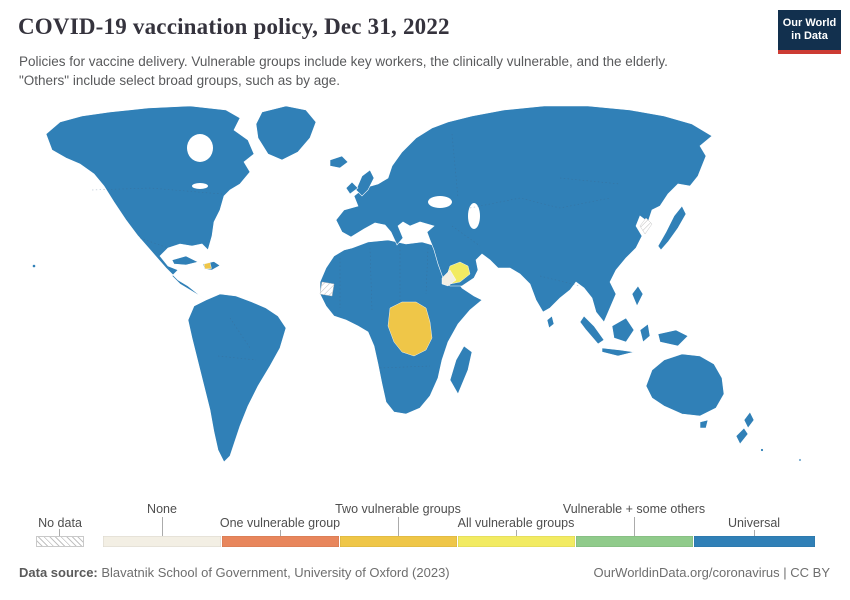  Describe the element at coordinates (754, 523) in the screenshot. I see `legend-label-universal: Universal` at that location.